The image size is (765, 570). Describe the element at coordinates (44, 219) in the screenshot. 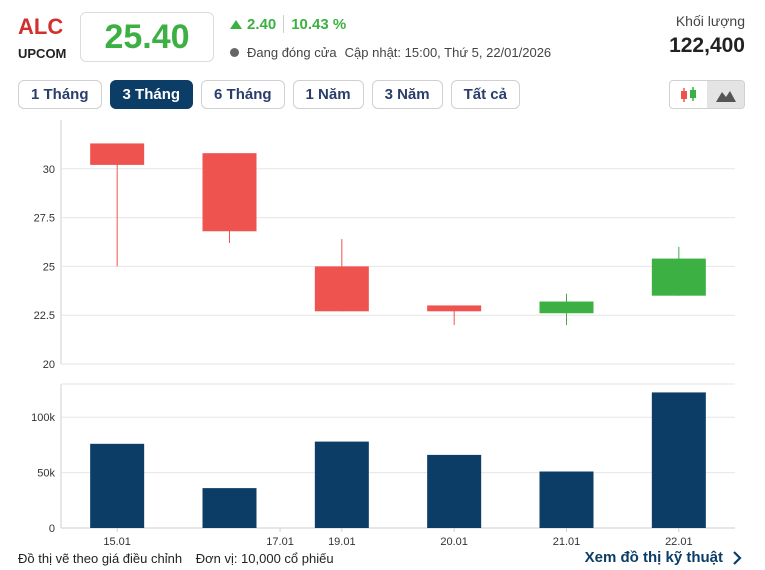

I see `price-tick-label: 27.5` at that location.